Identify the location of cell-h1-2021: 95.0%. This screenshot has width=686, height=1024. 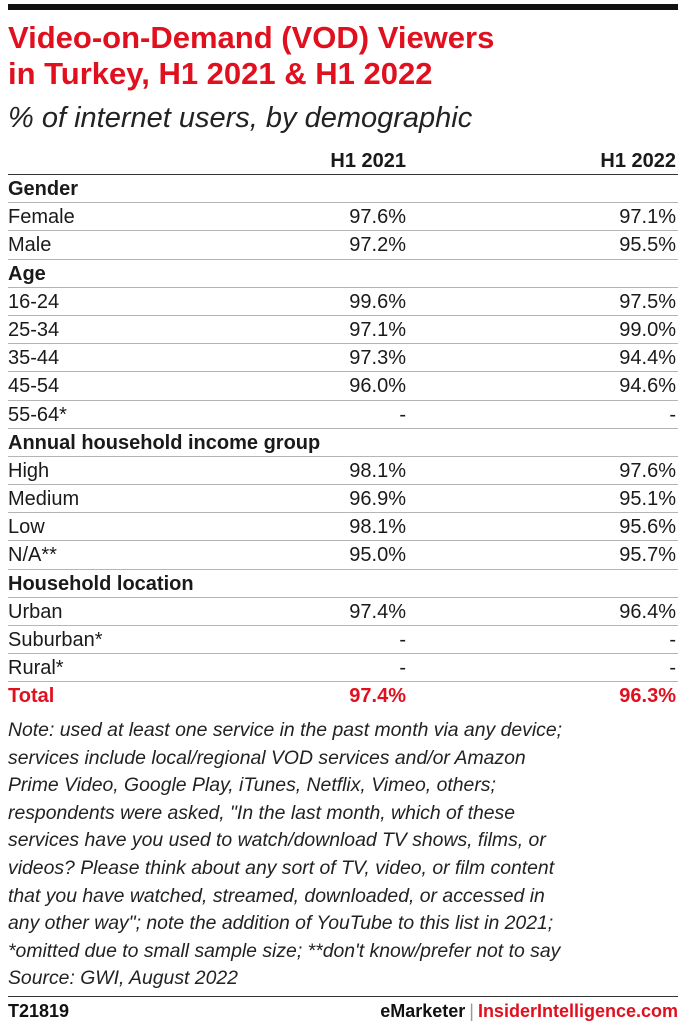
(377, 555).